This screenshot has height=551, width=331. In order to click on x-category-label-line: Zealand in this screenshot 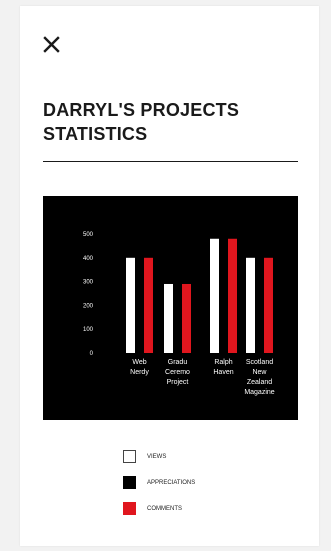, I will do `click(259, 382)`.